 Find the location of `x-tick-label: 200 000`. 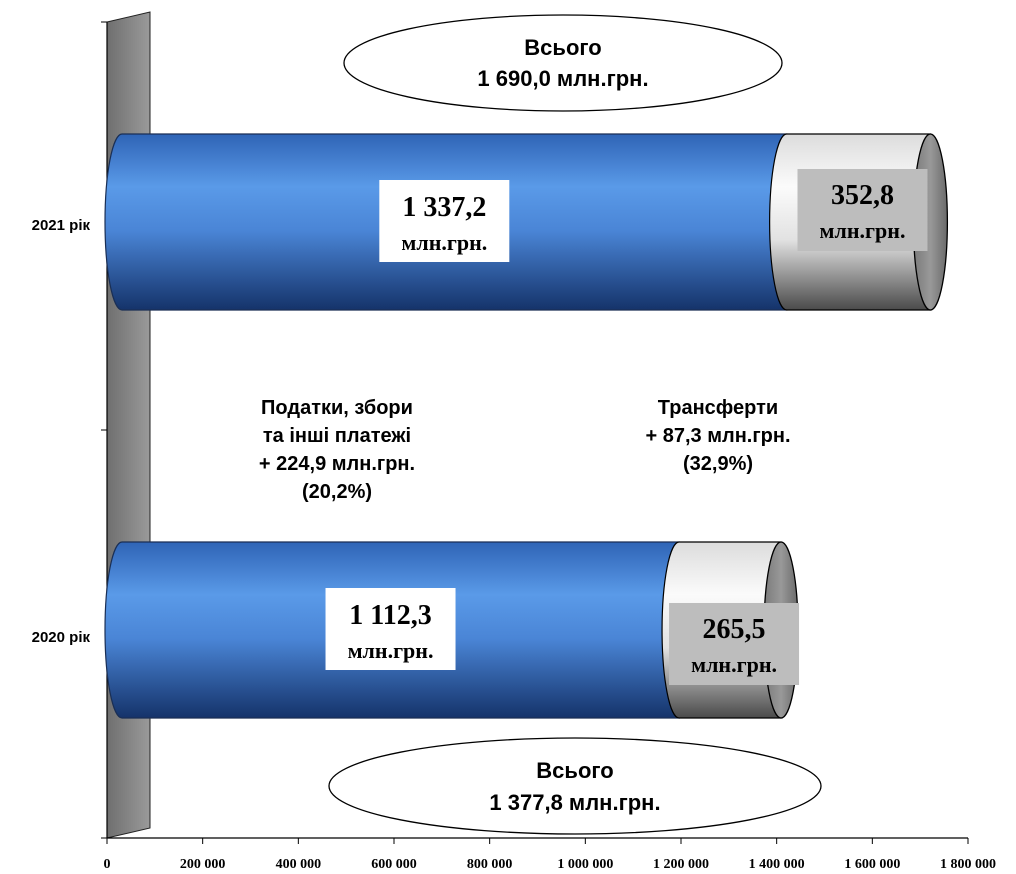

x-tick-label: 200 000 is located at coordinates (203, 864).